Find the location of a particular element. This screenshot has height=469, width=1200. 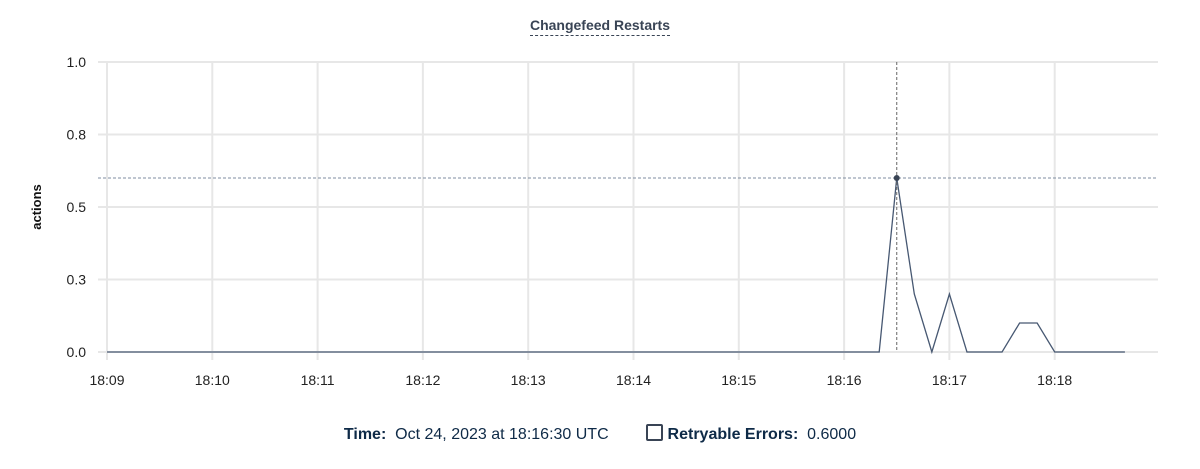

x-tick-label: 18:18 is located at coordinates (1054, 380).